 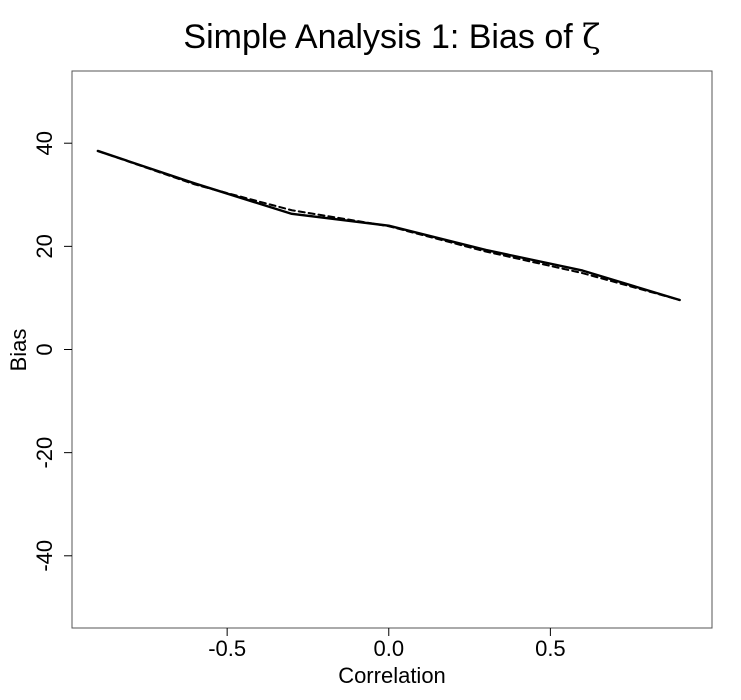 I want to click on y-axis-label: Bias, so click(x=18, y=350).